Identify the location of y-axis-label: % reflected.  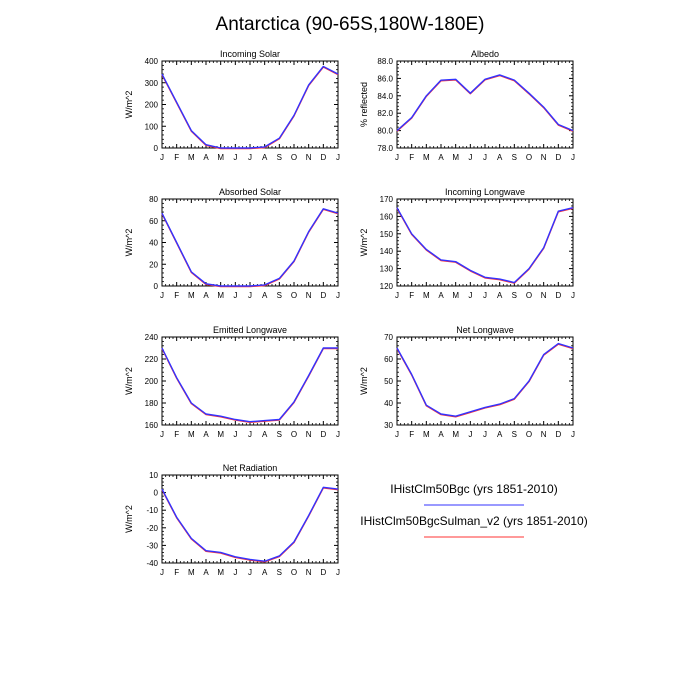
(364, 104).